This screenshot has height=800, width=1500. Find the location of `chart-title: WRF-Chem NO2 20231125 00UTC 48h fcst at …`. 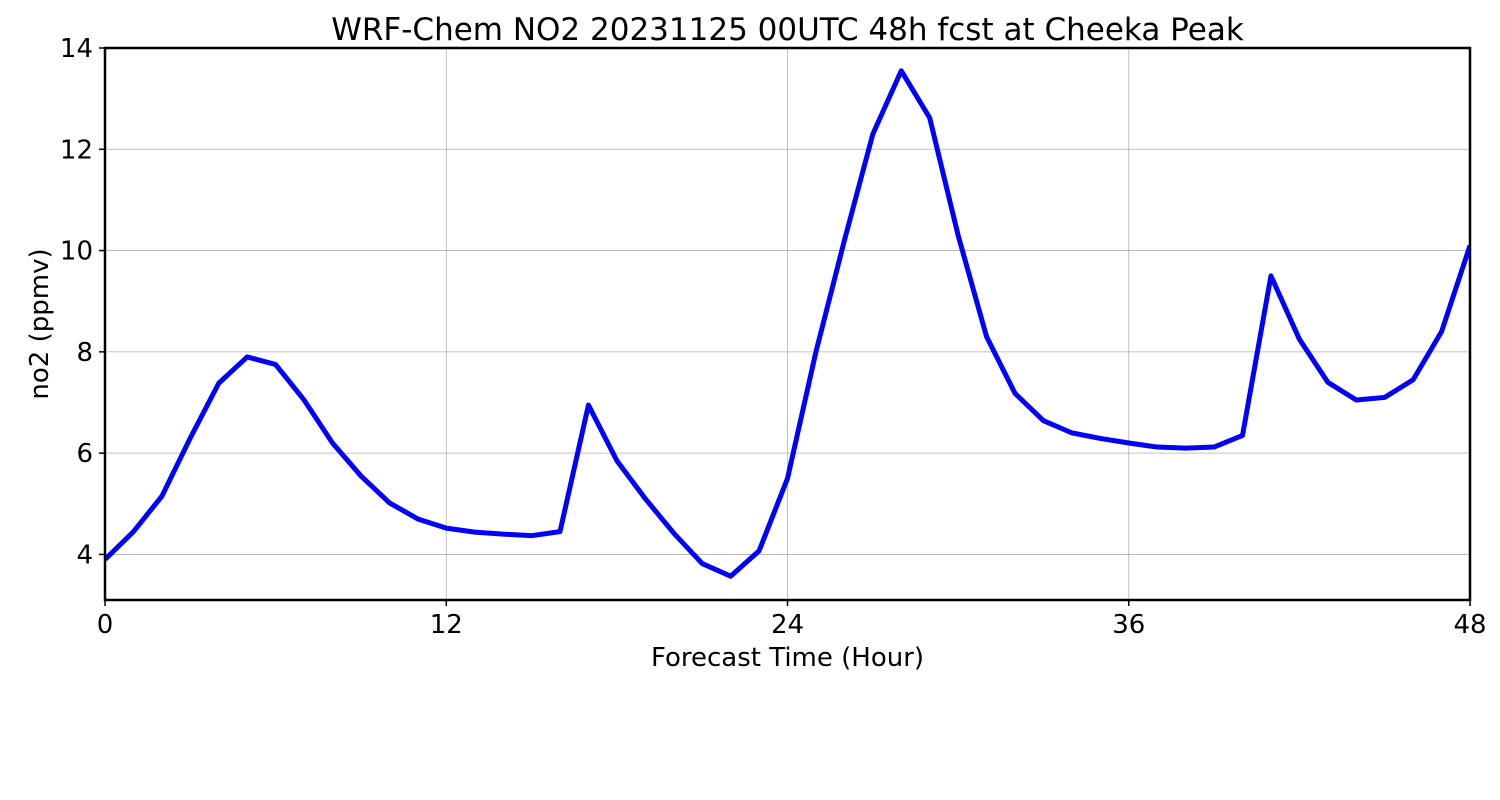

chart-title: WRF-Chem NO2 20231125 00UTC 48h fcst at … is located at coordinates (787, 30).